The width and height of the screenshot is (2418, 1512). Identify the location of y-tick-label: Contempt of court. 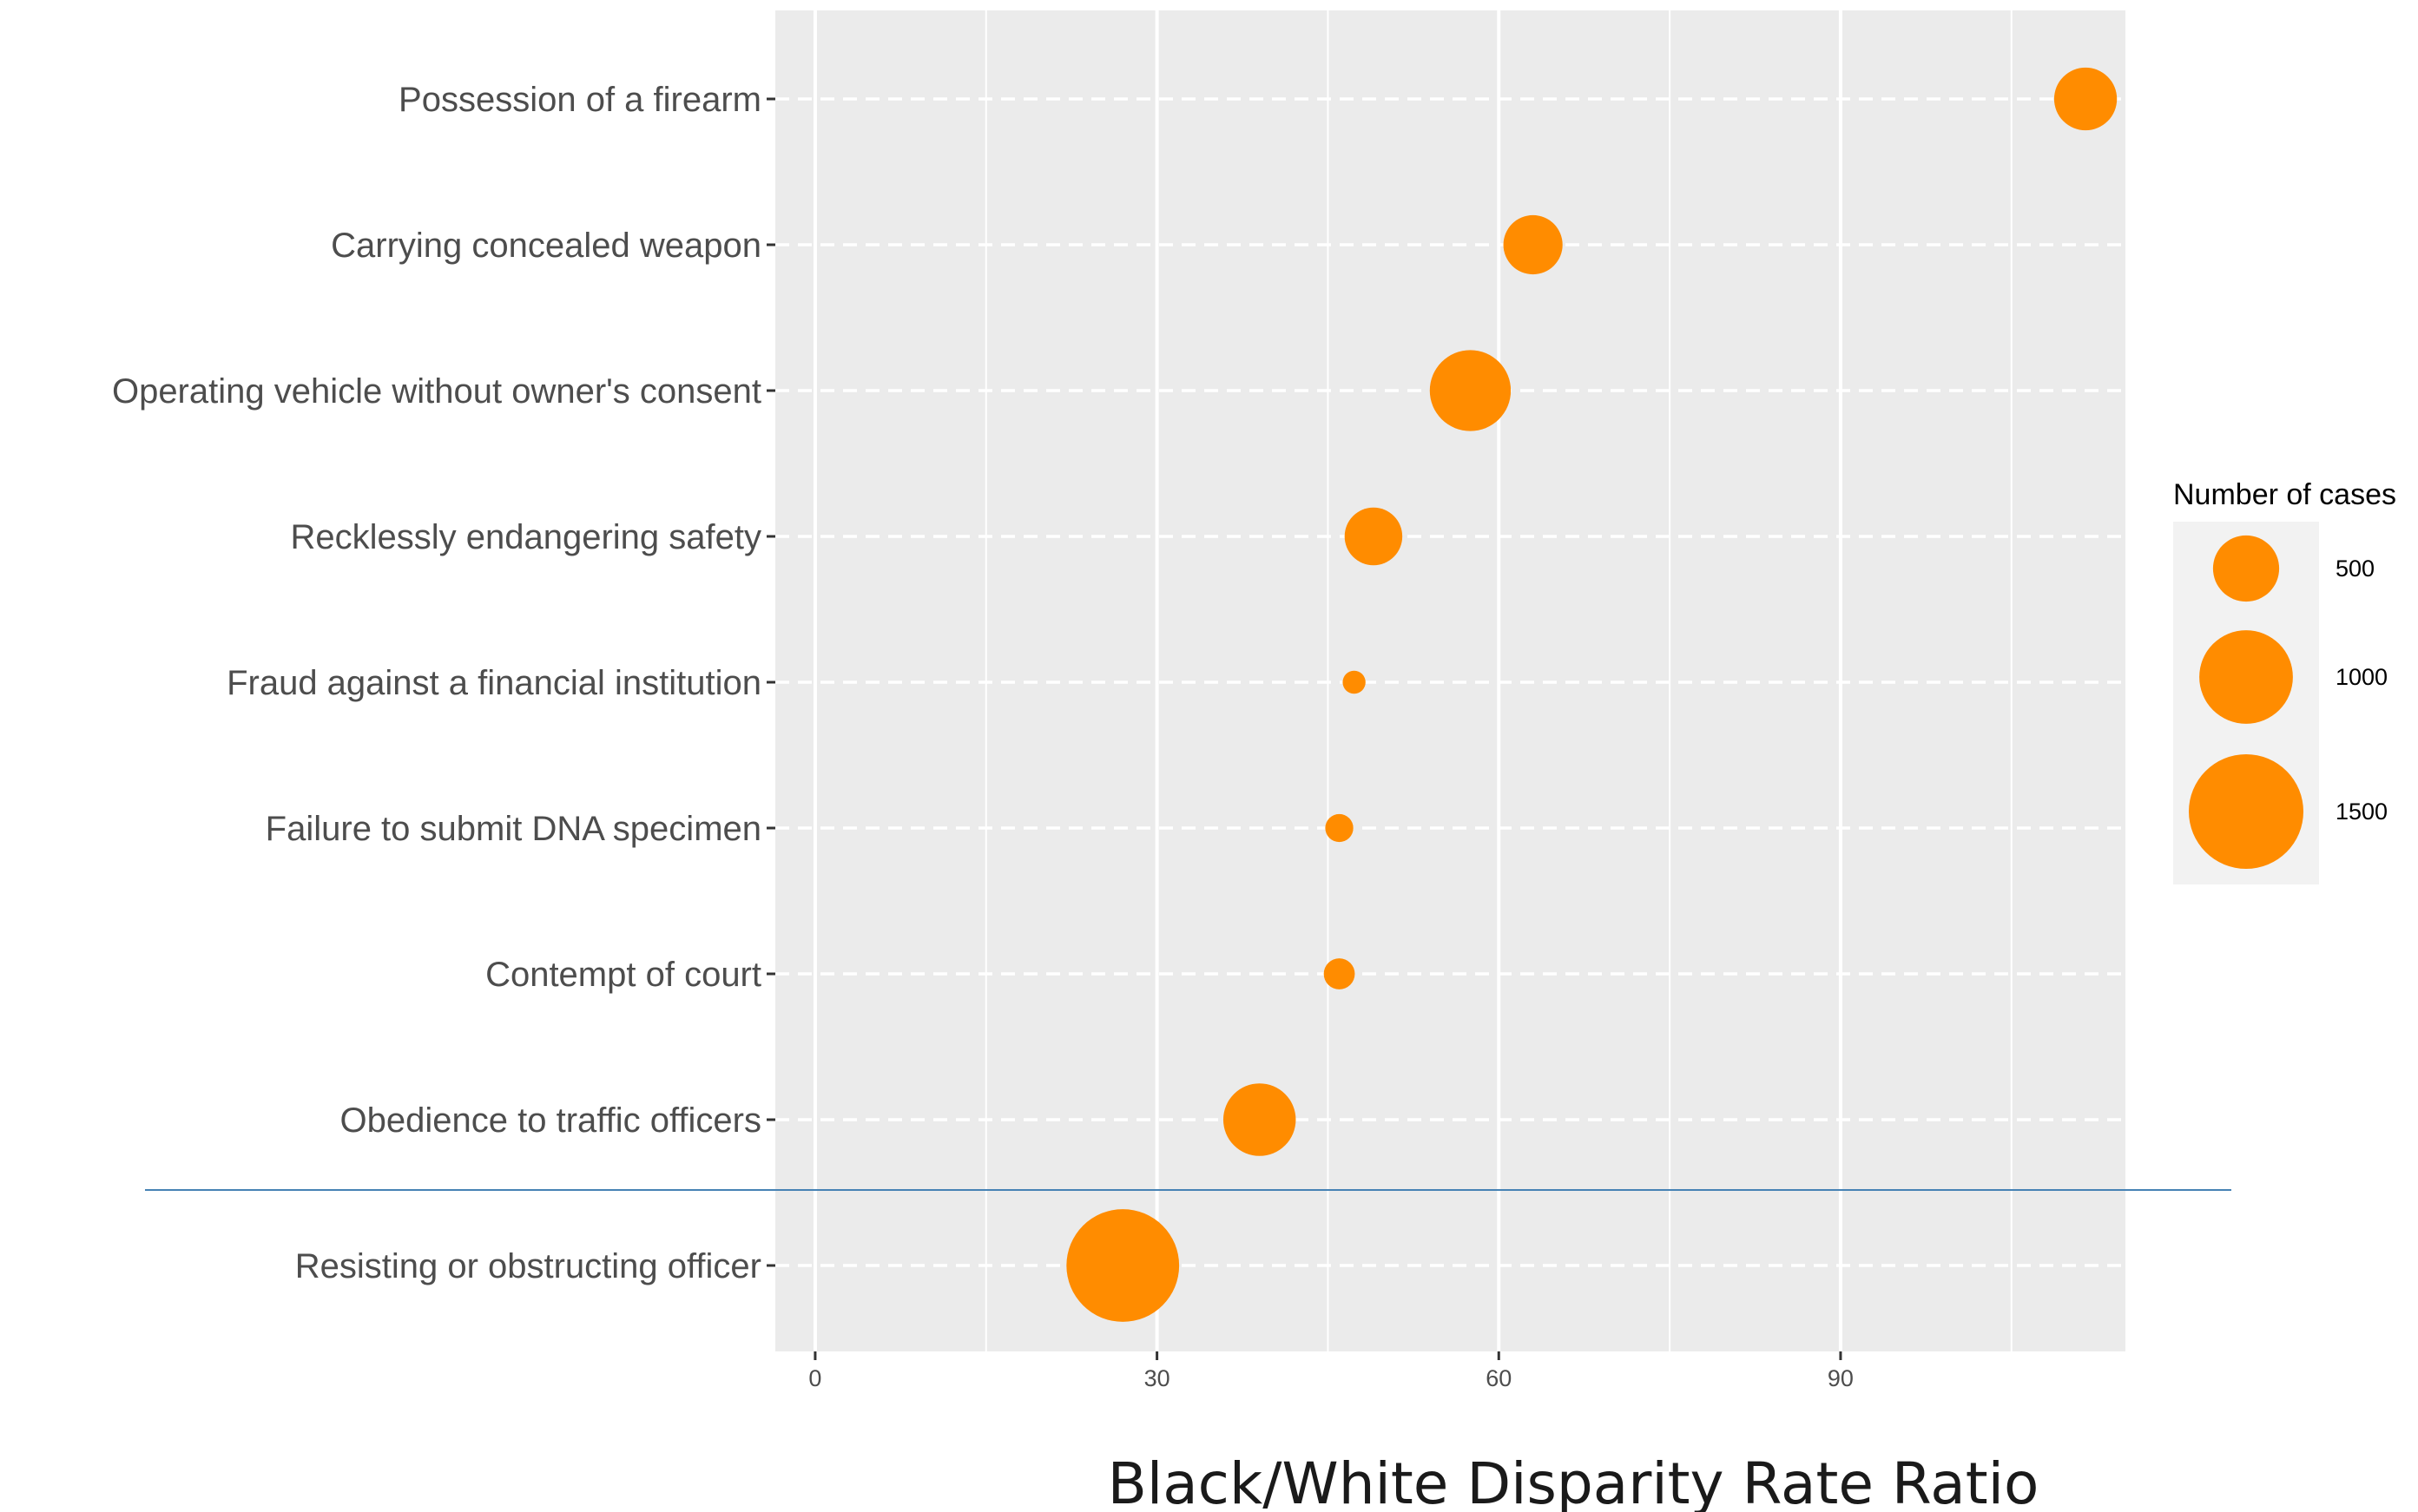
(623, 975).